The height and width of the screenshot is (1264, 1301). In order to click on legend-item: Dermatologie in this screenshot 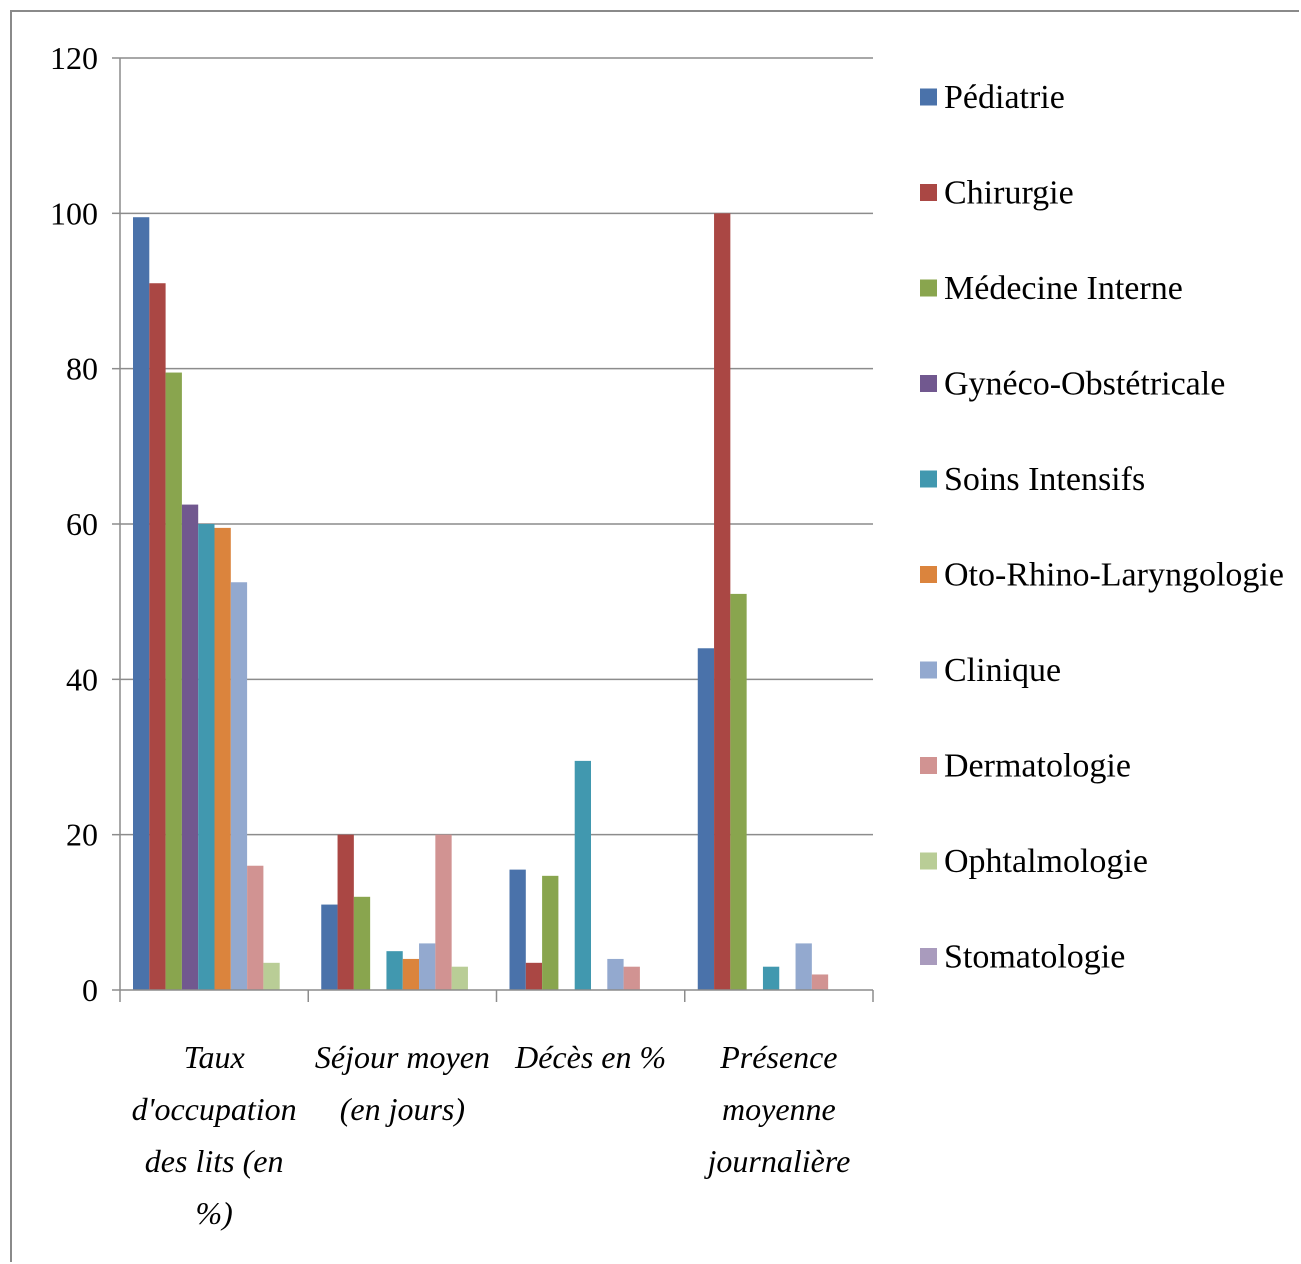, I will do `click(1025, 766)`.